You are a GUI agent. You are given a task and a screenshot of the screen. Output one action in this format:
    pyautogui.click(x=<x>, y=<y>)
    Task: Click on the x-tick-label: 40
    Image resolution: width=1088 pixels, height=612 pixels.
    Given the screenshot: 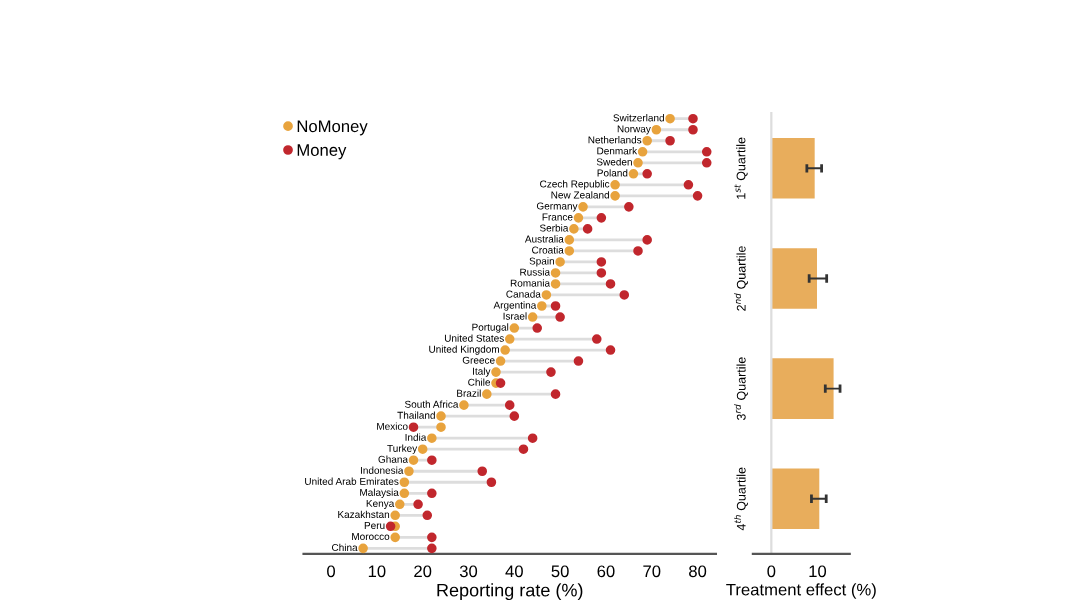 What is the action you would take?
    pyautogui.click(x=514, y=571)
    